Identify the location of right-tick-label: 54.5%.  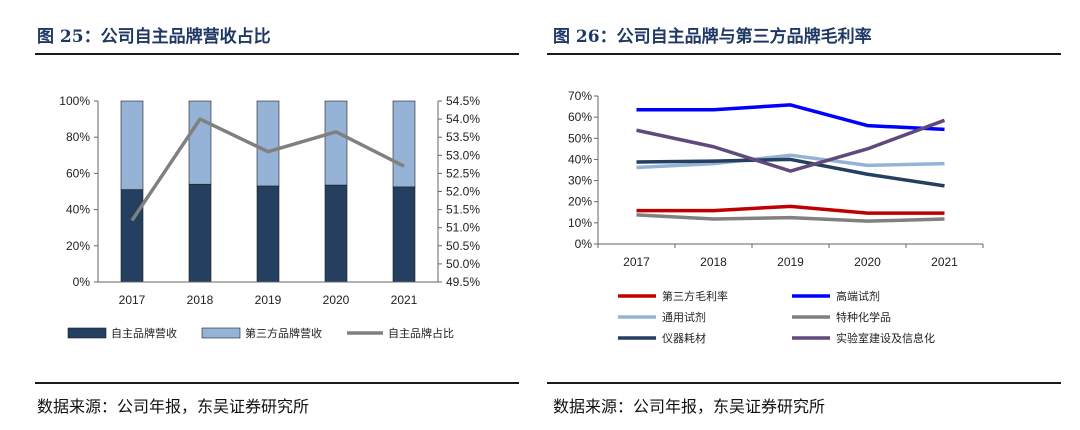
(463, 101).